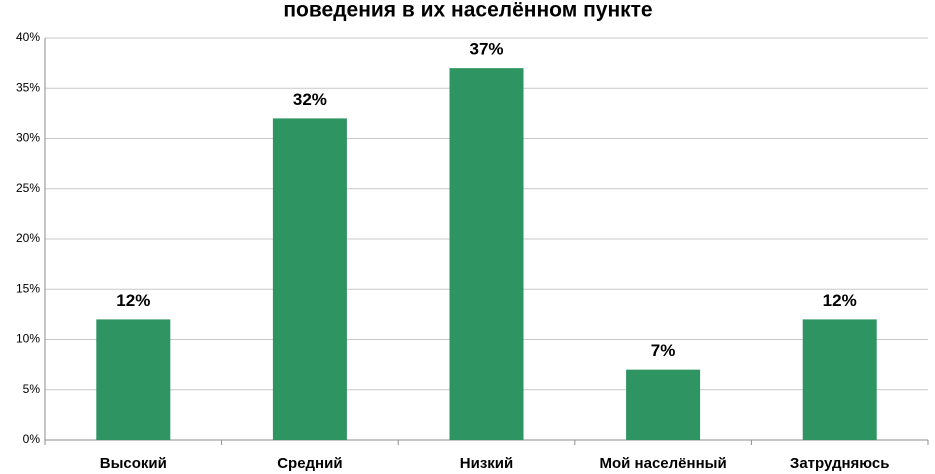 The width and height of the screenshot is (935, 474). What do you see at coordinates (663, 350) in the screenshot?
I see `value-label: 7%` at bounding box center [663, 350].